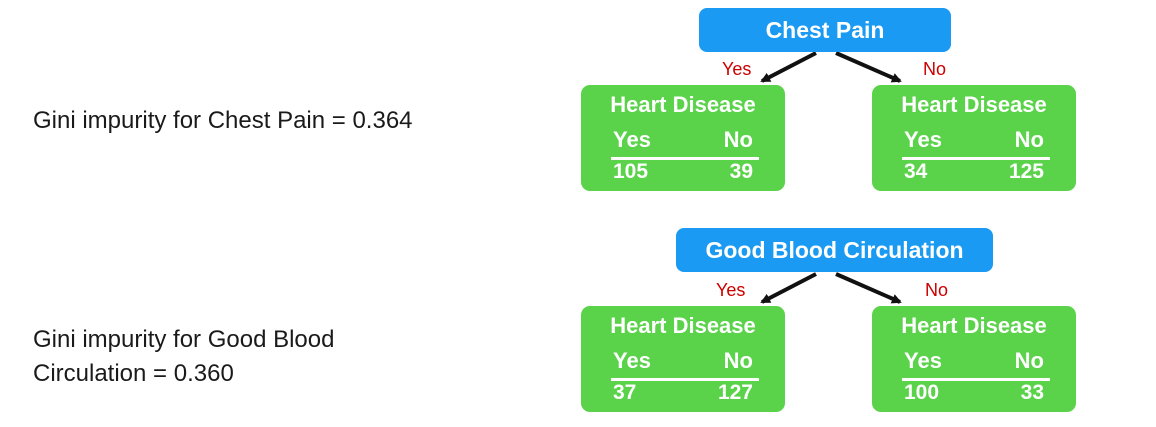  Describe the element at coordinates (223, 120) in the screenshot. I see `gini-chest-pain-text: Gini impurity for Chest Pain = 0.364` at that location.